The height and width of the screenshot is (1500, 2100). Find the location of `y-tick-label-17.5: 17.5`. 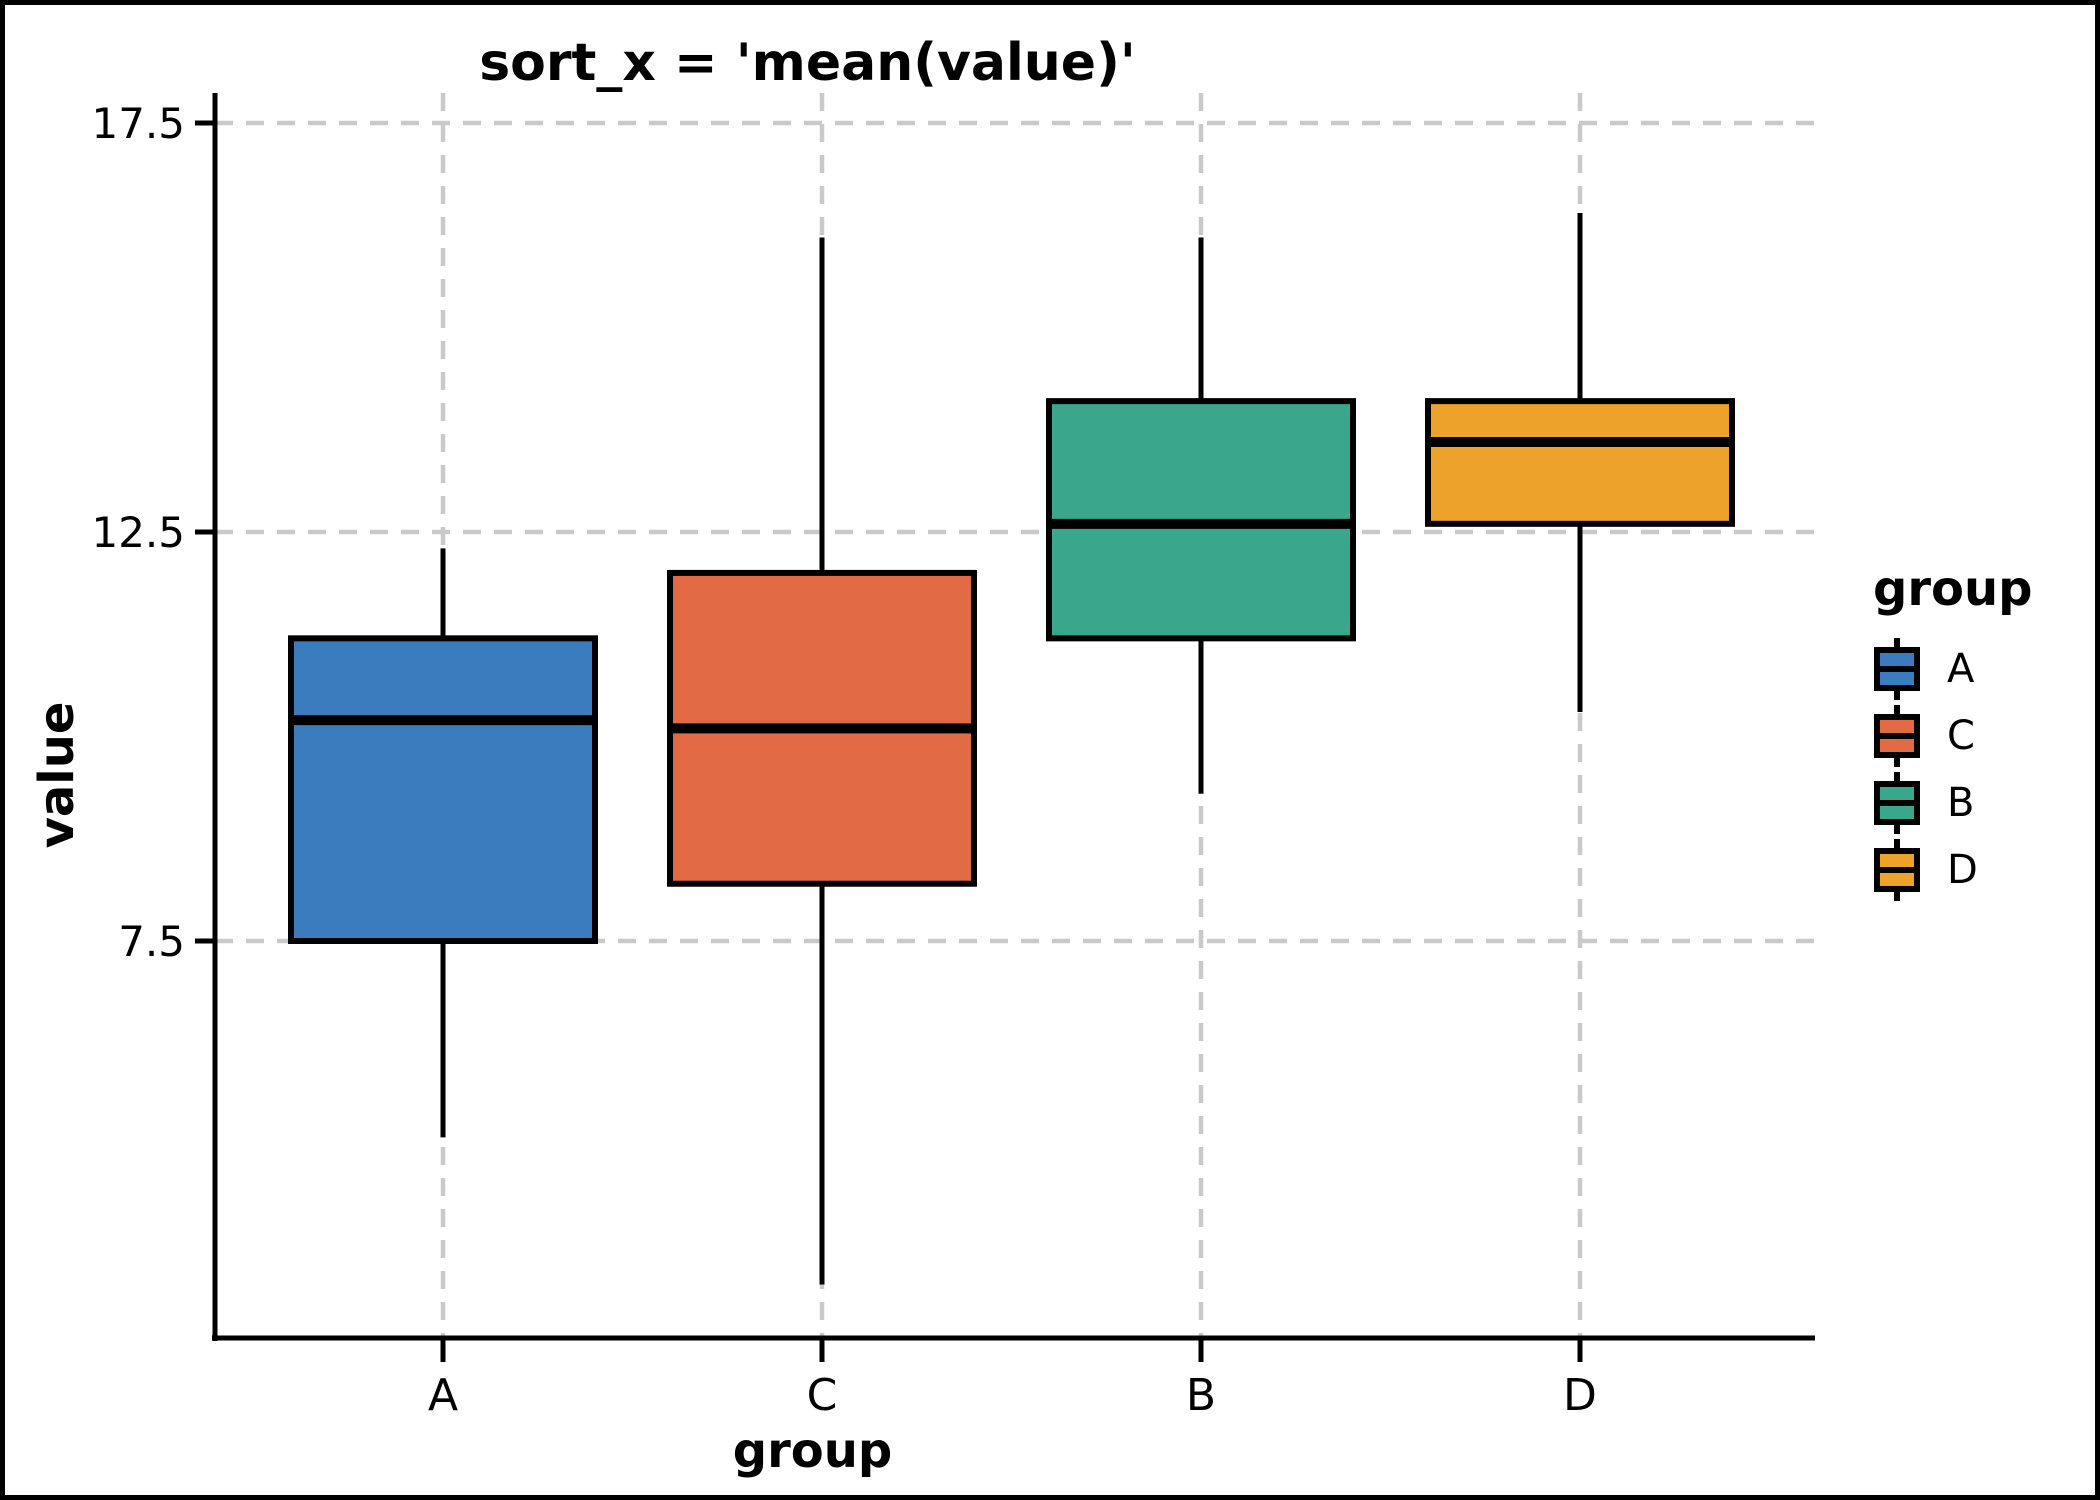

y-tick-label-17.5: 17.5 is located at coordinates (138, 123).